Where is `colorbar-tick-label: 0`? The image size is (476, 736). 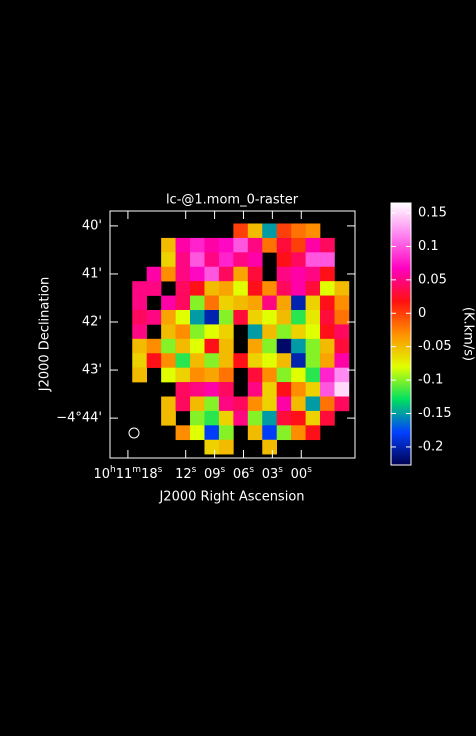
colorbar-tick-label: 0 is located at coordinates (422, 313).